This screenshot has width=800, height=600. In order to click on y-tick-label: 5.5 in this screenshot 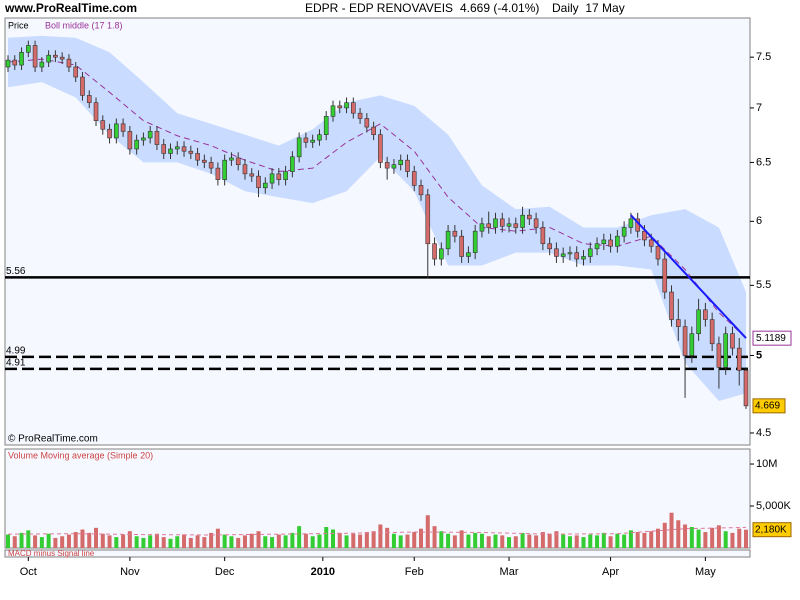, I will do `click(763, 285)`.